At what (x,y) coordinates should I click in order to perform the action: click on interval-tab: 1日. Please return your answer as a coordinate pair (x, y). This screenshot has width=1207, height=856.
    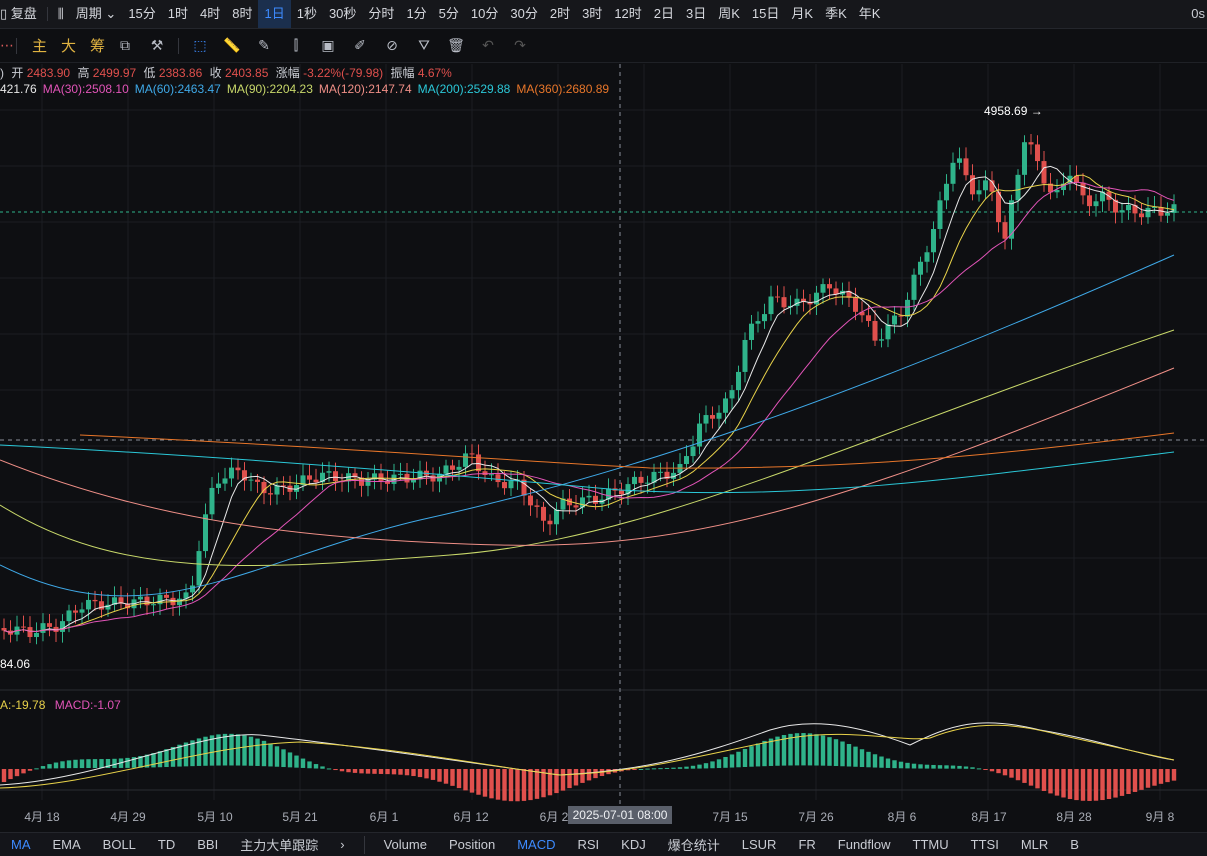
    Looking at the image, I should click on (274, 14).